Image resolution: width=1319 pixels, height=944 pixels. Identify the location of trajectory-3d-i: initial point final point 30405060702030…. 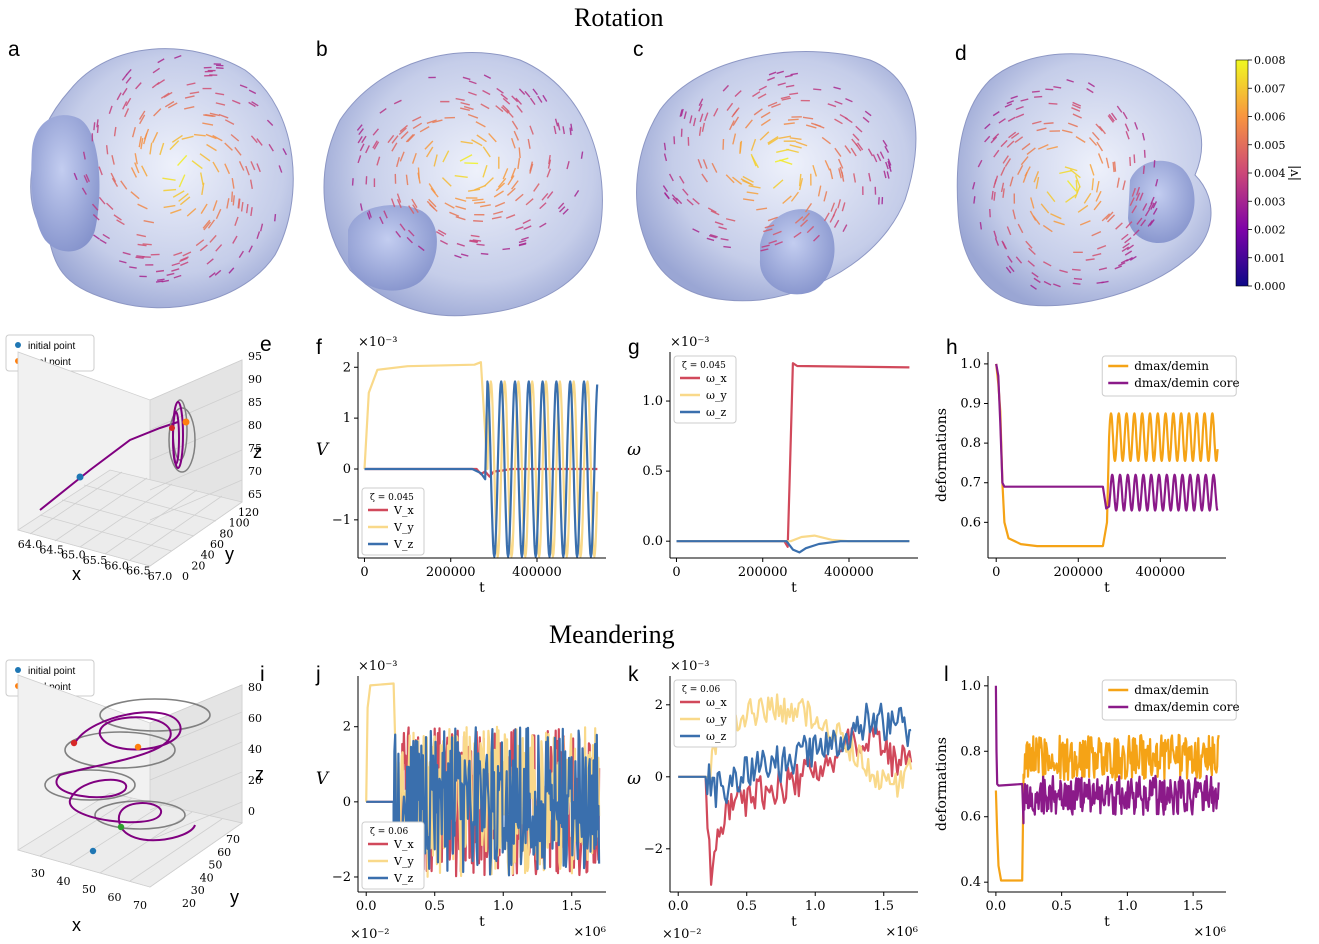
(134, 797).